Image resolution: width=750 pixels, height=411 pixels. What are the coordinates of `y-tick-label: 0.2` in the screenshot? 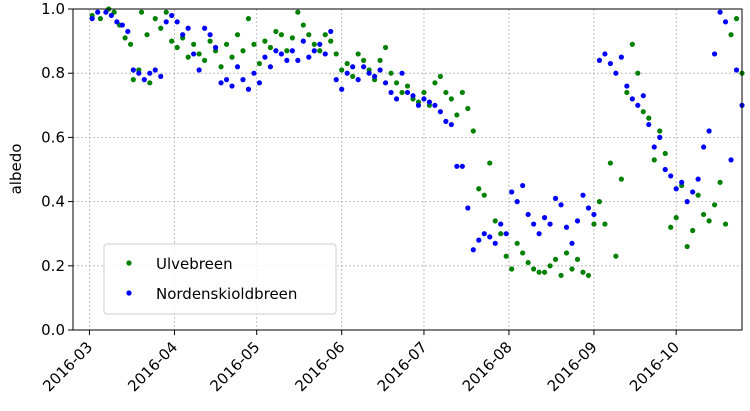 It's located at (53, 266).